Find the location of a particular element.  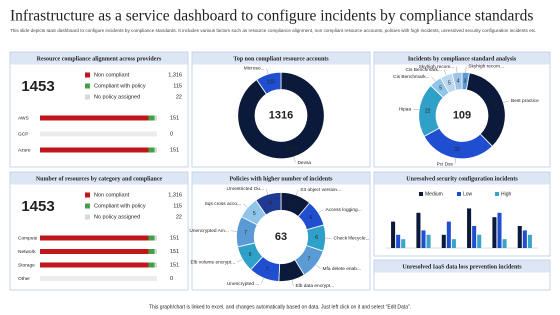

donut-center: 1316 is located at coordinates (281, 115).